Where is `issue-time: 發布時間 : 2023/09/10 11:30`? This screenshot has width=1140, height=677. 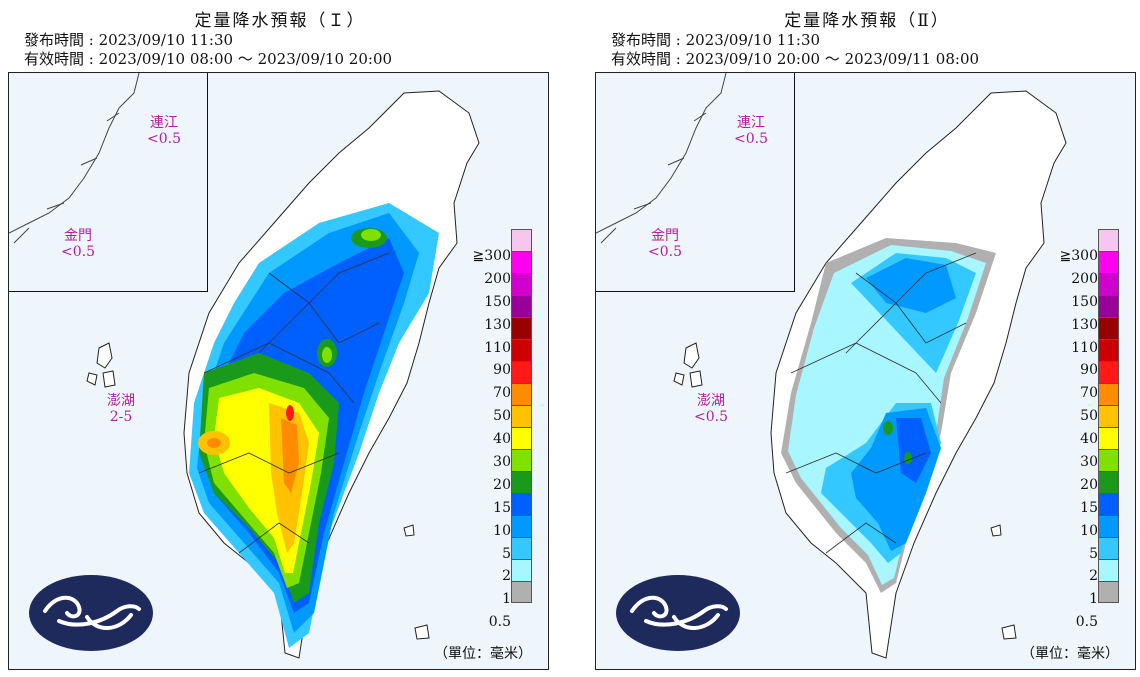 issue-time: 發布時間 : 2023/09/10 11:30 is located at coordinates (129, 40).